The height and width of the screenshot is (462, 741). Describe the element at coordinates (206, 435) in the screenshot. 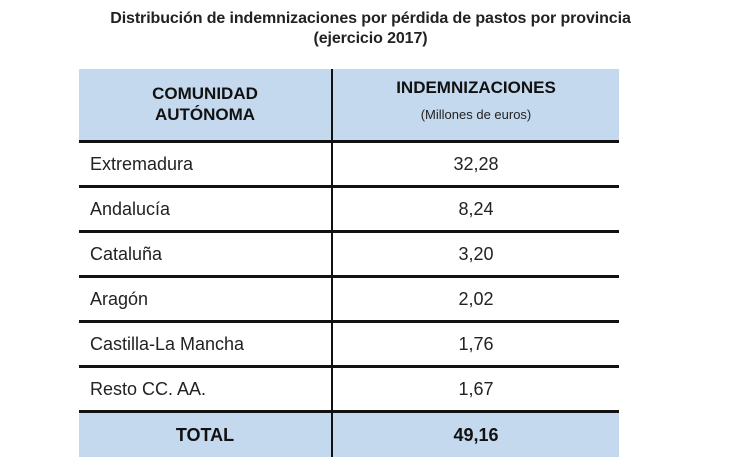

I see `total-label: TOTAL` at that location.